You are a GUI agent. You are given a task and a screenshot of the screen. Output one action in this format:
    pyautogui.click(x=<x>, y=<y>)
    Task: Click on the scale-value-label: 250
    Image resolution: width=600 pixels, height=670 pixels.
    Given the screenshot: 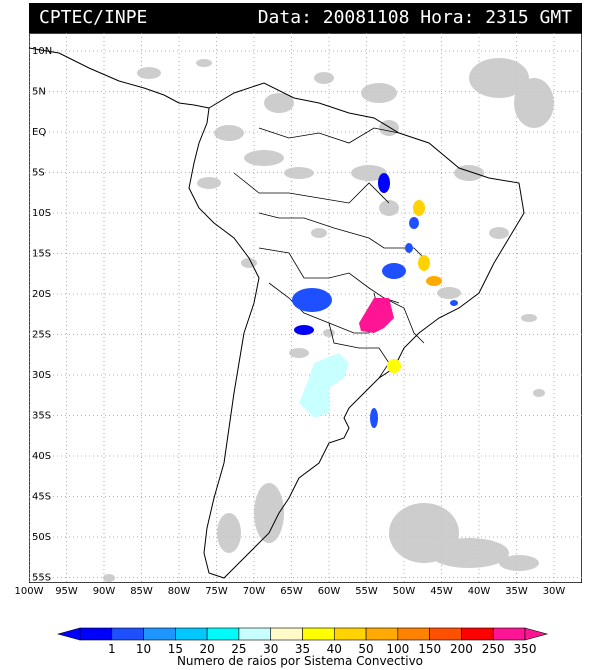 What is the action you would take?
    pyautogui.click(x=493, y=649)
    